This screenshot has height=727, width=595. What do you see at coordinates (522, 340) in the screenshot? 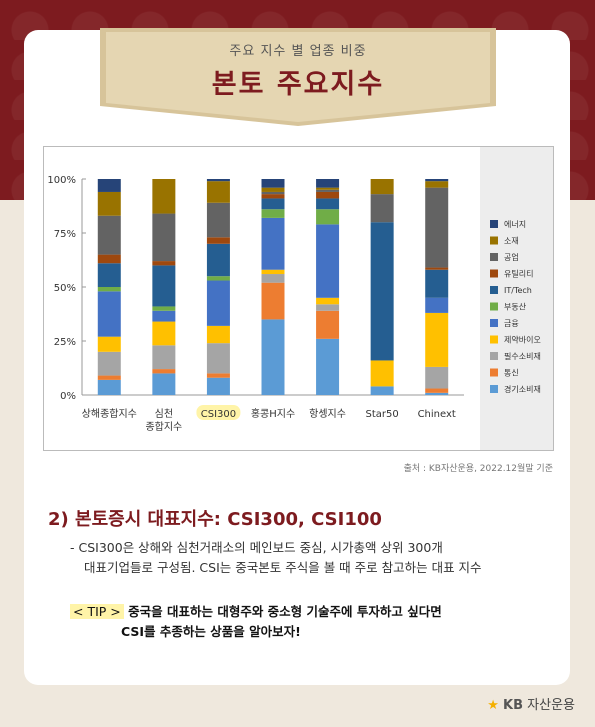
I see `legend-label: 제약바이오` at bounding box center [522, 340].